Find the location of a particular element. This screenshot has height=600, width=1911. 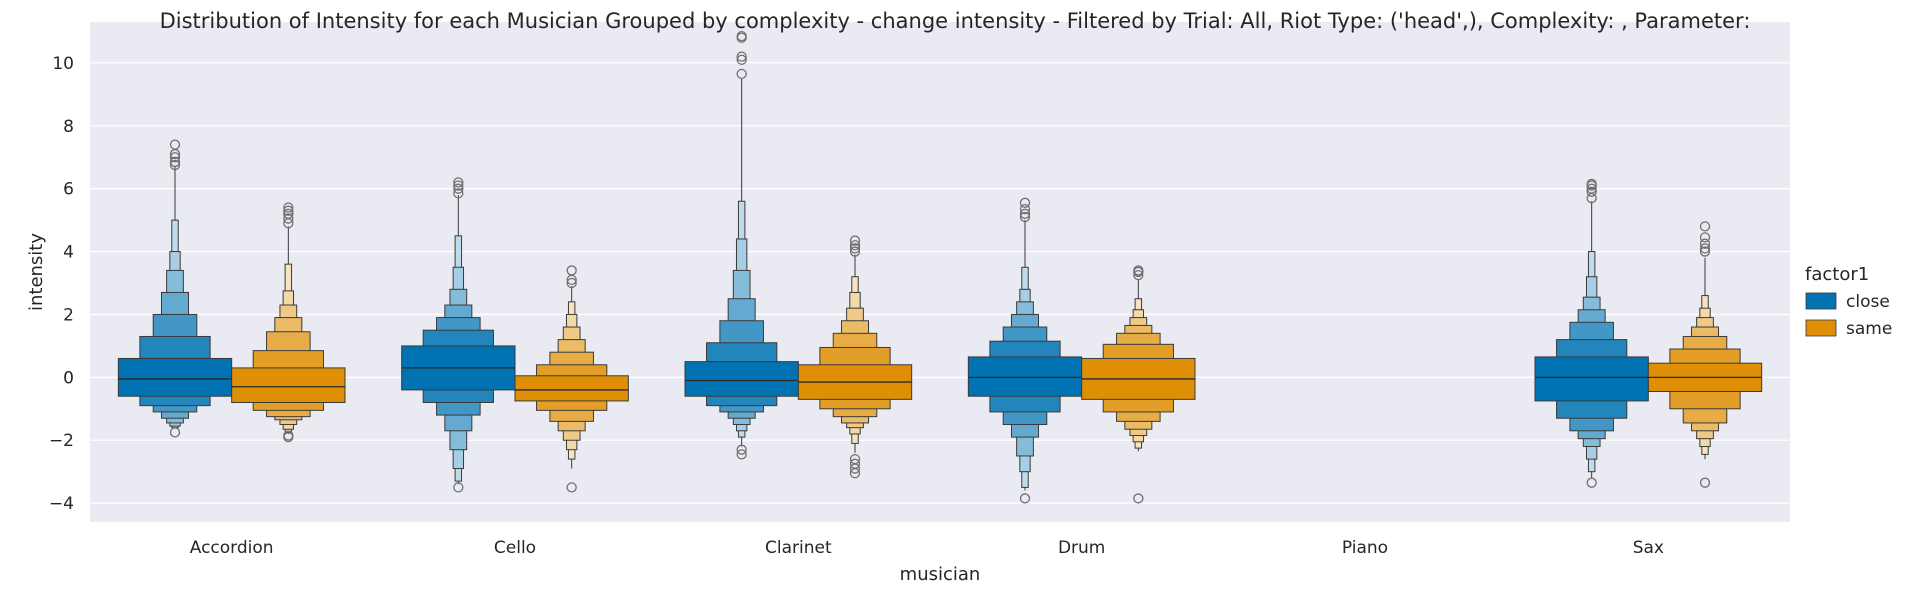

y-tick-label: 8 is located at coordinates (68, 127).